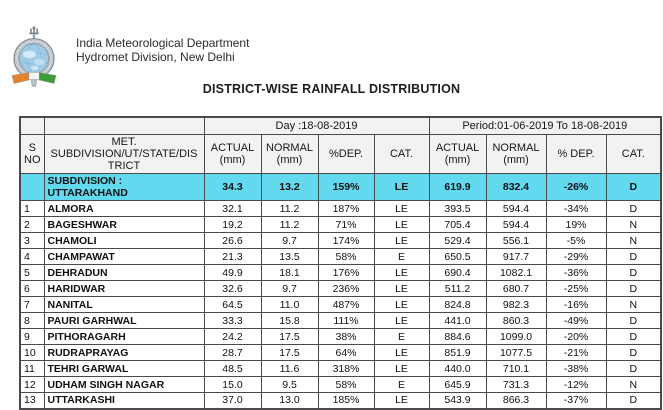  Describe the element at coordinates (457, 384) in the screenshot. I see `row-period-actual: 645.9` at that location.